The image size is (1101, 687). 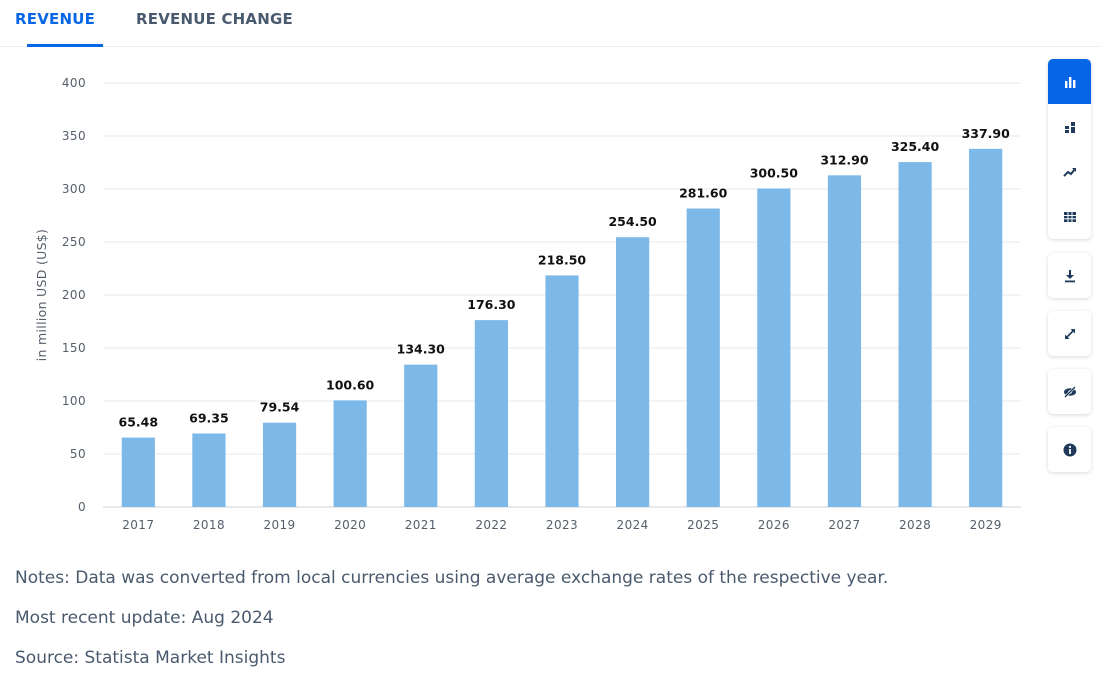 What do you see at coordinates (844, 159) in the screenshot?
I see `value-label: 312.90` at bounding box center [844, 159].